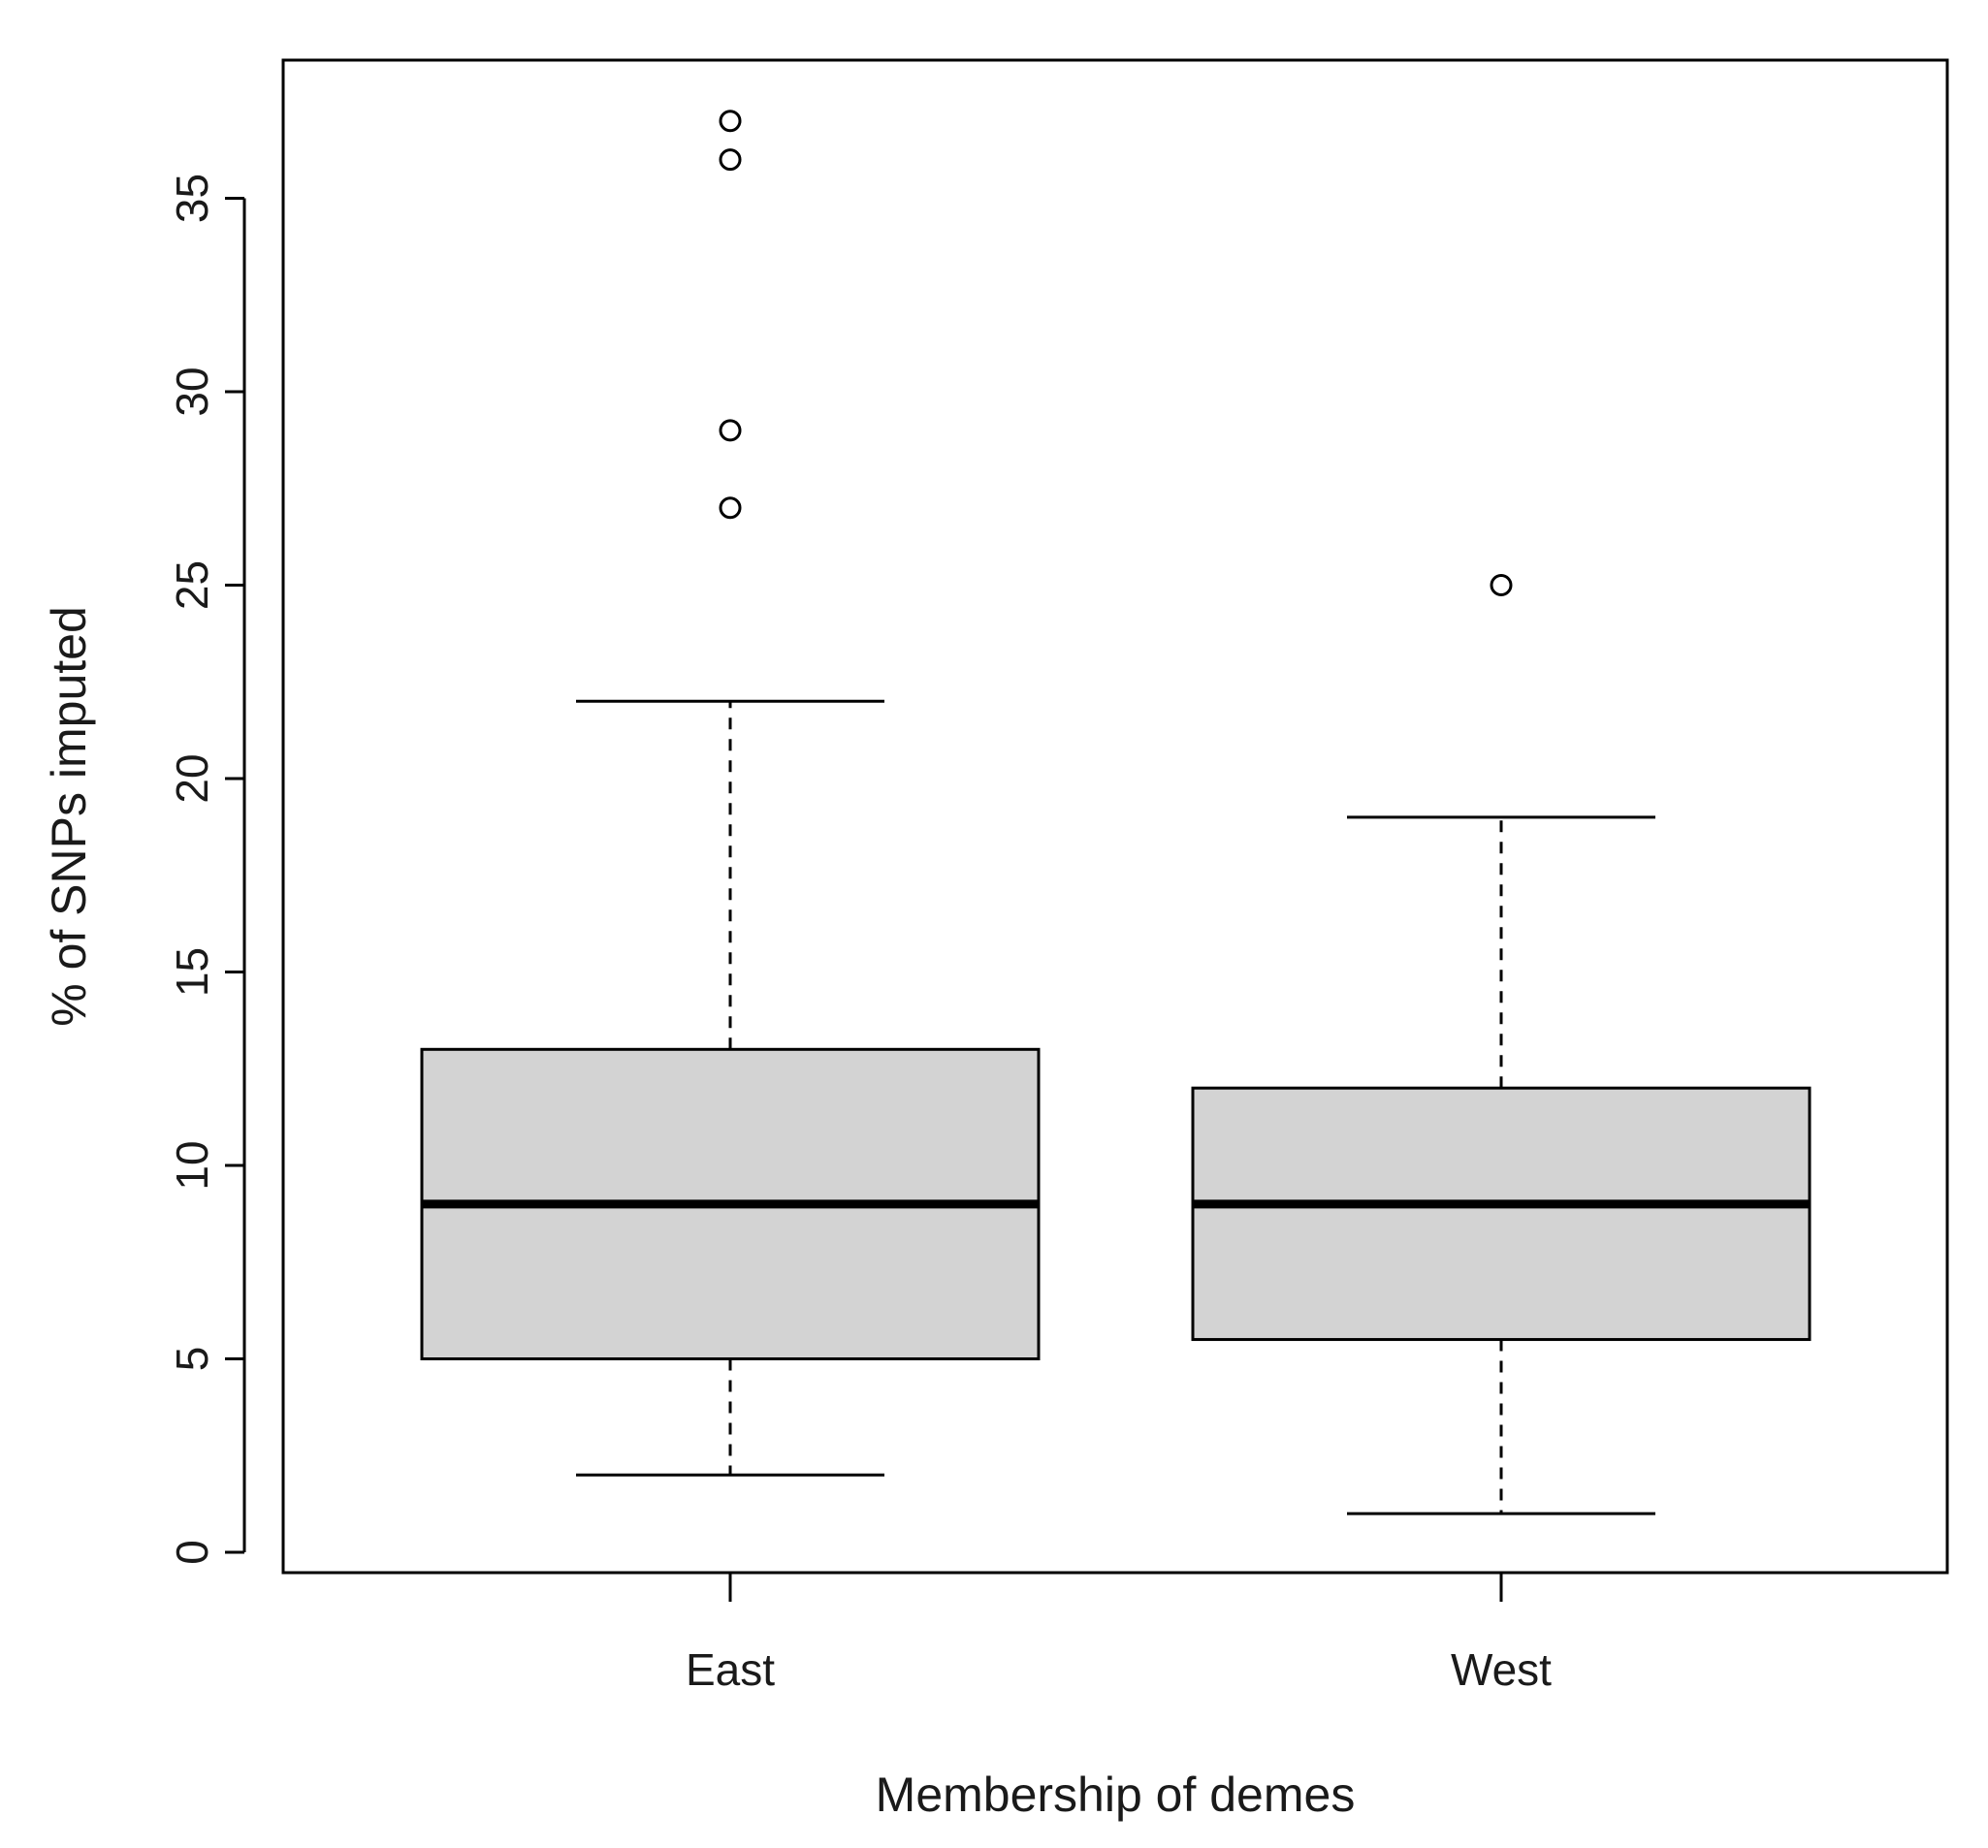 This screenshot has height=1848, width=1988. Describe the element at coordinates (1119, 1633) in the screenshot. I see `x-axis: East West` at that location.